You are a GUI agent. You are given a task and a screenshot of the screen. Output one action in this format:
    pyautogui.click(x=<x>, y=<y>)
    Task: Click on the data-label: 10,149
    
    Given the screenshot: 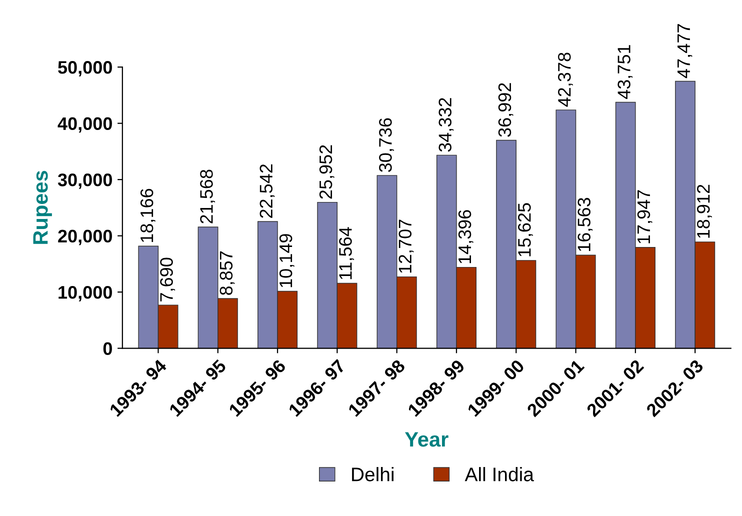 What is the action you would take?
    pyautogui.click(x=286, y=261)
    